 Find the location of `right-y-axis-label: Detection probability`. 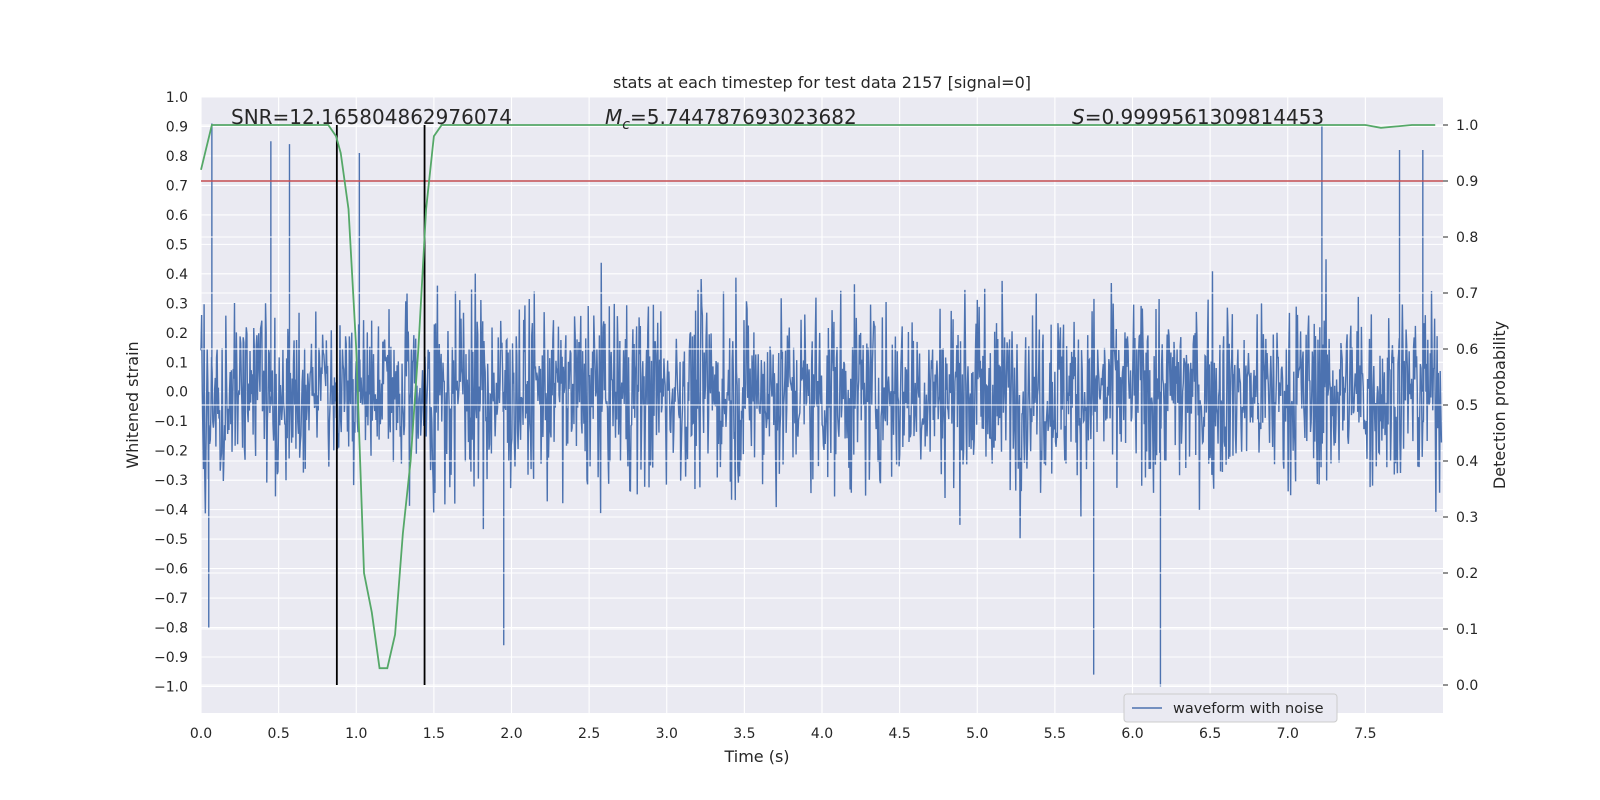

right-y-axis-label: Detection probability is located at coordinates (1499, 405).